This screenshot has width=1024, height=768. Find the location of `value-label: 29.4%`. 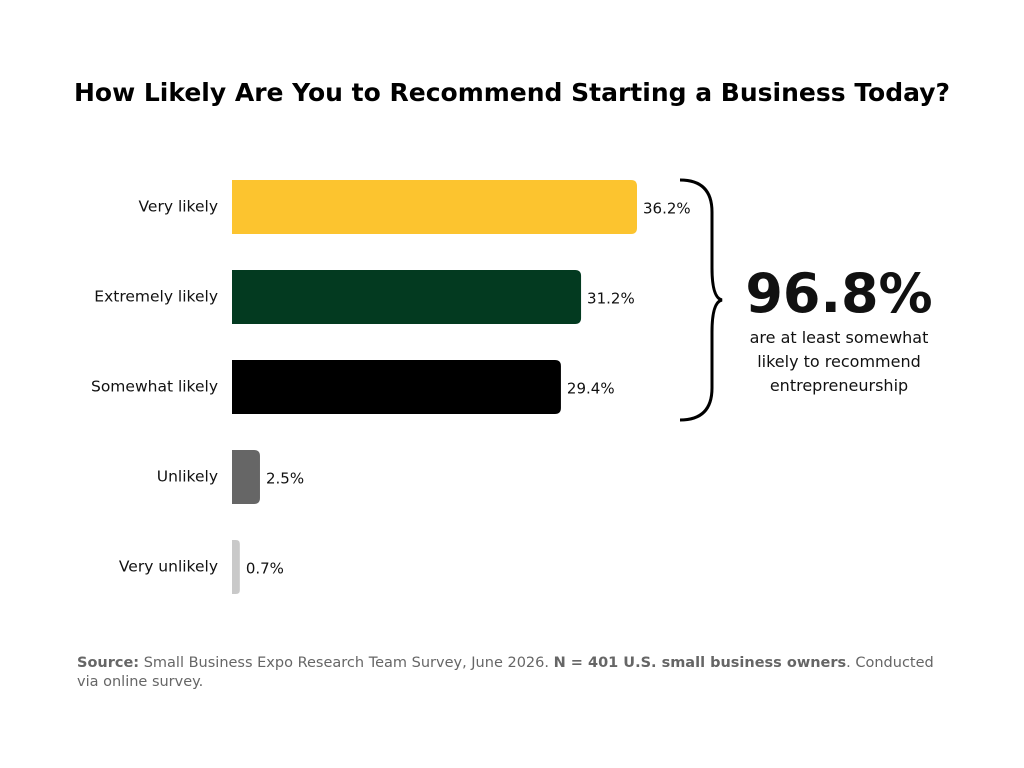

value-label: 29.4% is located at coordinates (591, 389).